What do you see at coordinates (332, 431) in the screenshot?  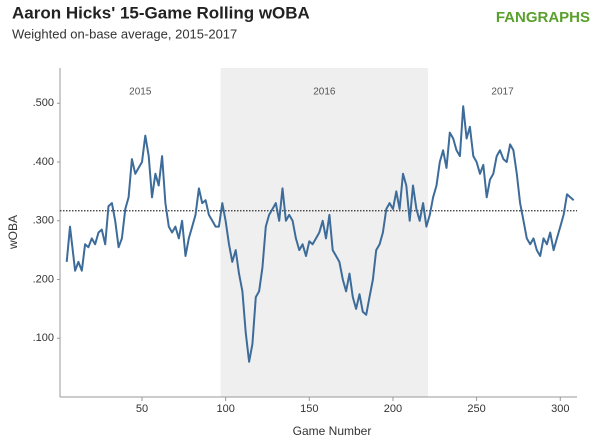 I see `x-axis-label: Game Number` at bounding box center [332, 431].